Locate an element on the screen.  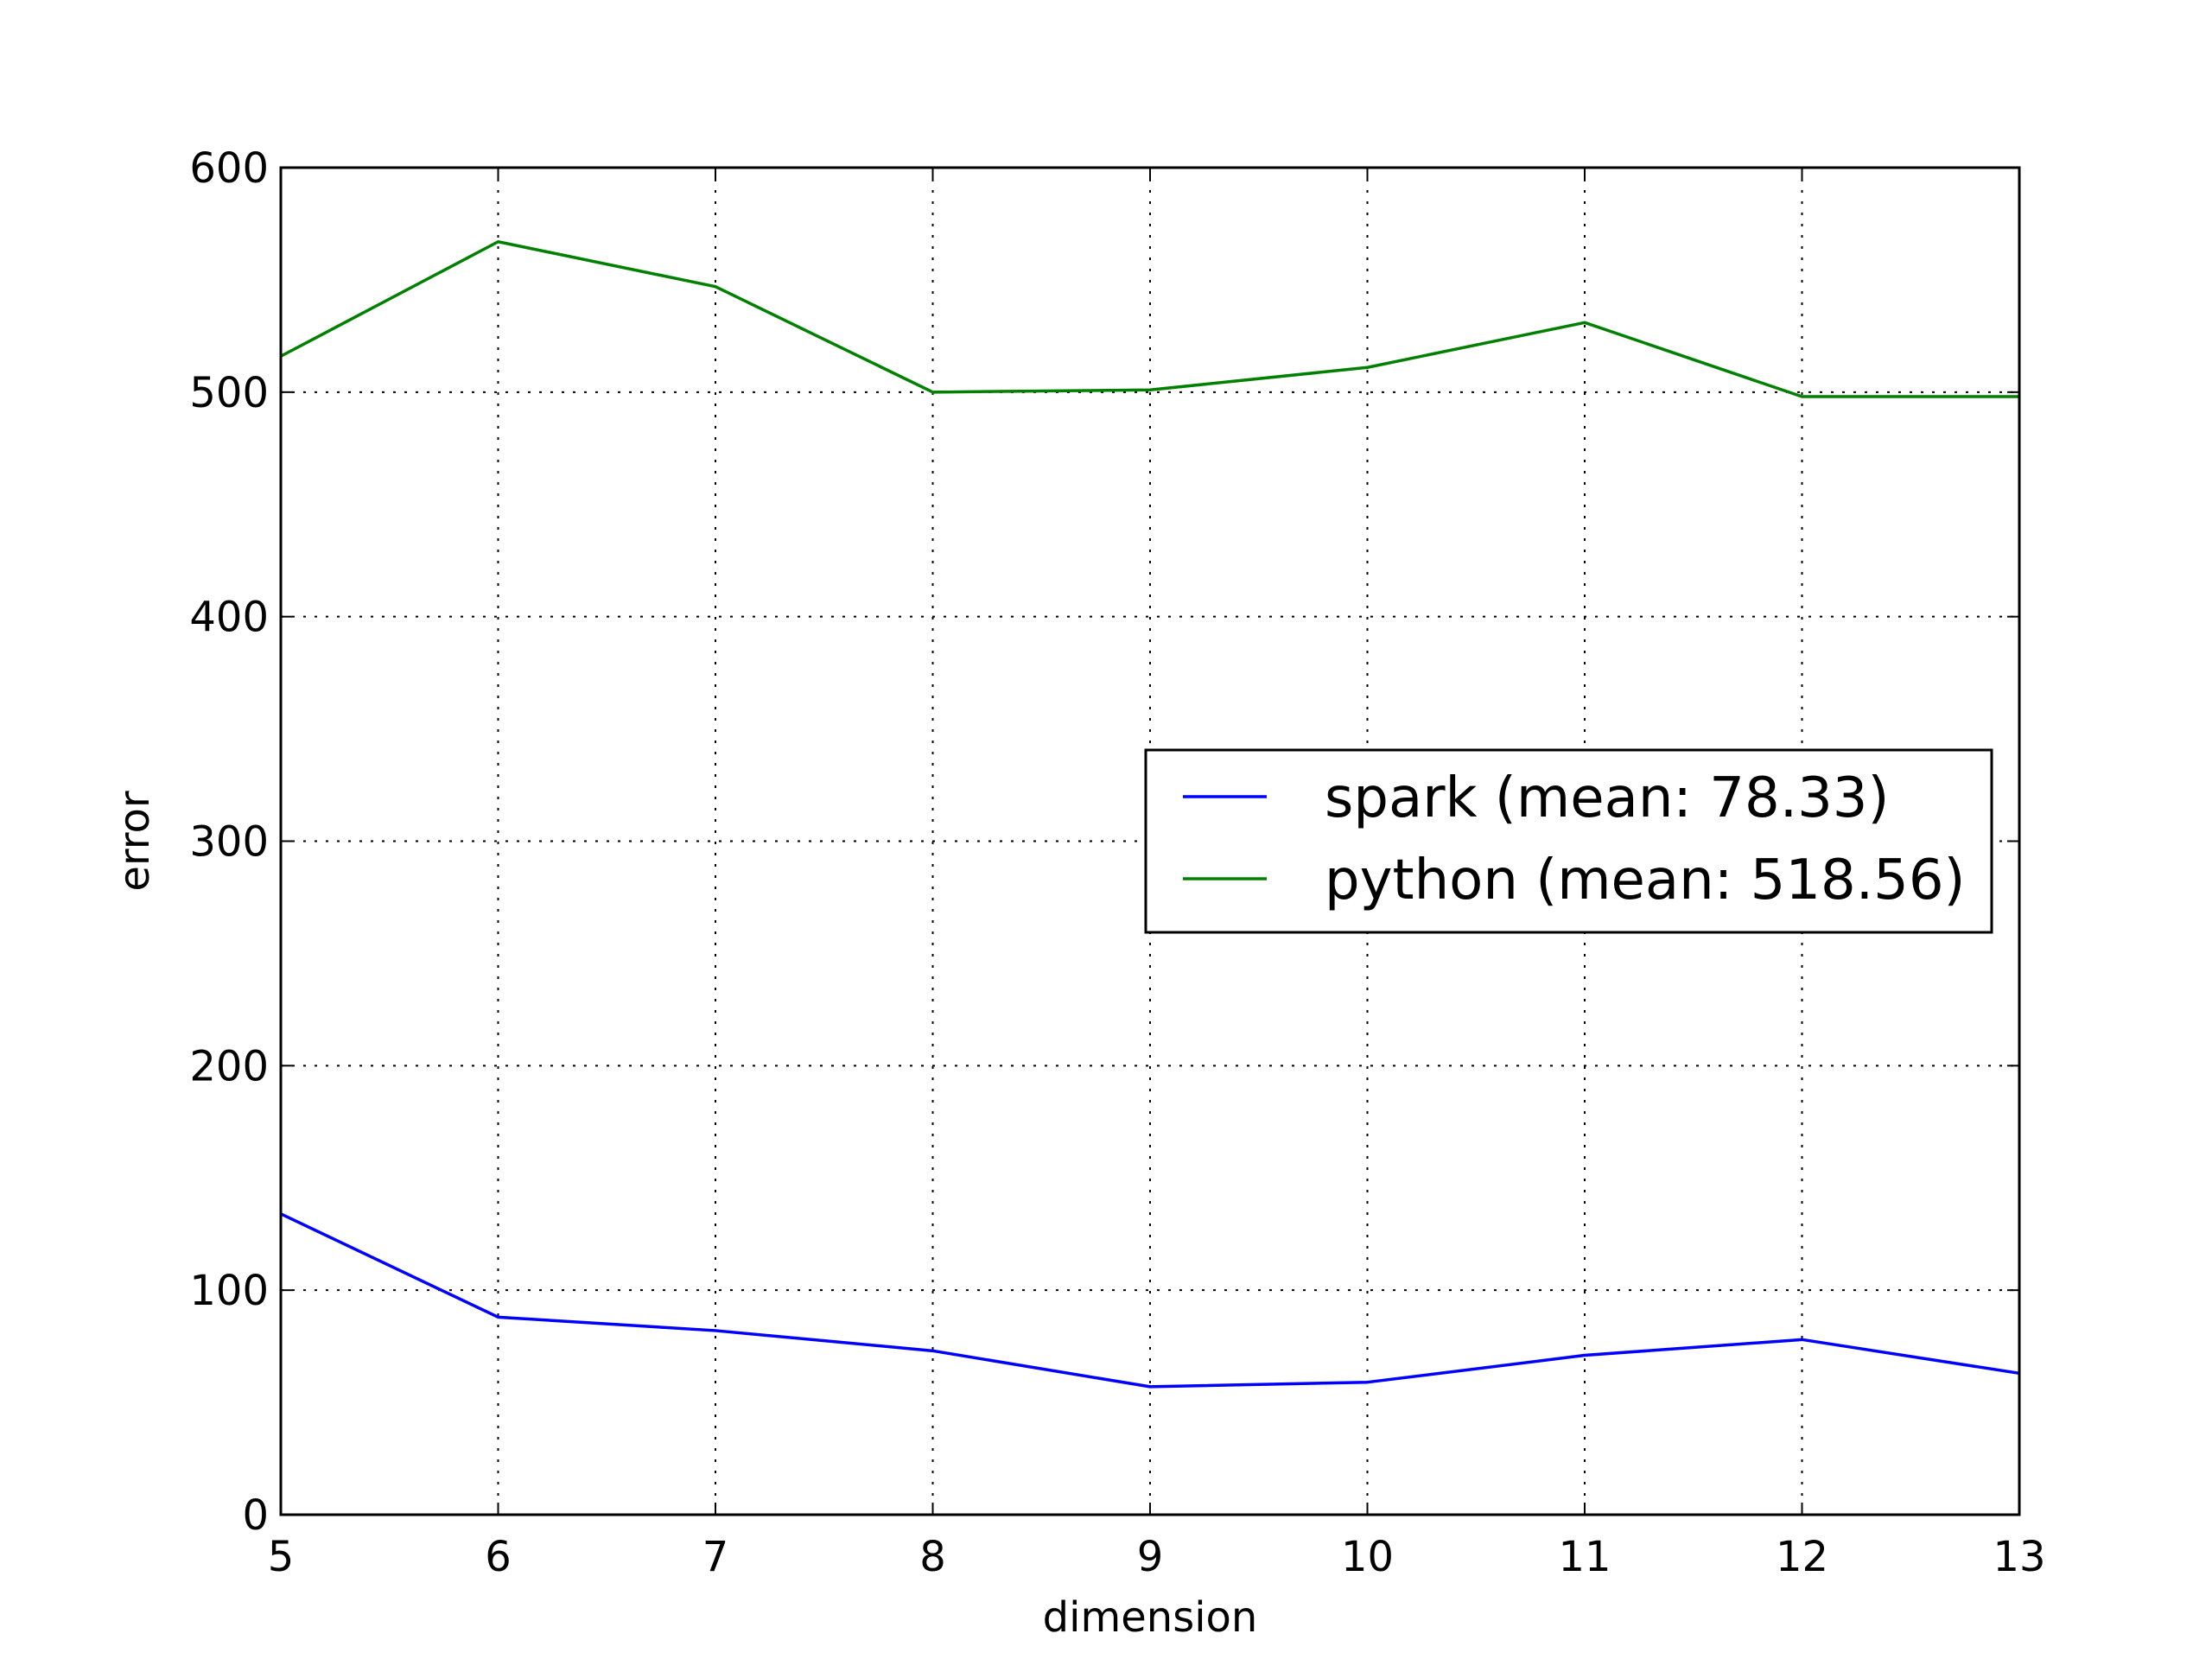
y-tick-labels: 0 100 200 300 400 500 600 is located at coordinates (229, 842).